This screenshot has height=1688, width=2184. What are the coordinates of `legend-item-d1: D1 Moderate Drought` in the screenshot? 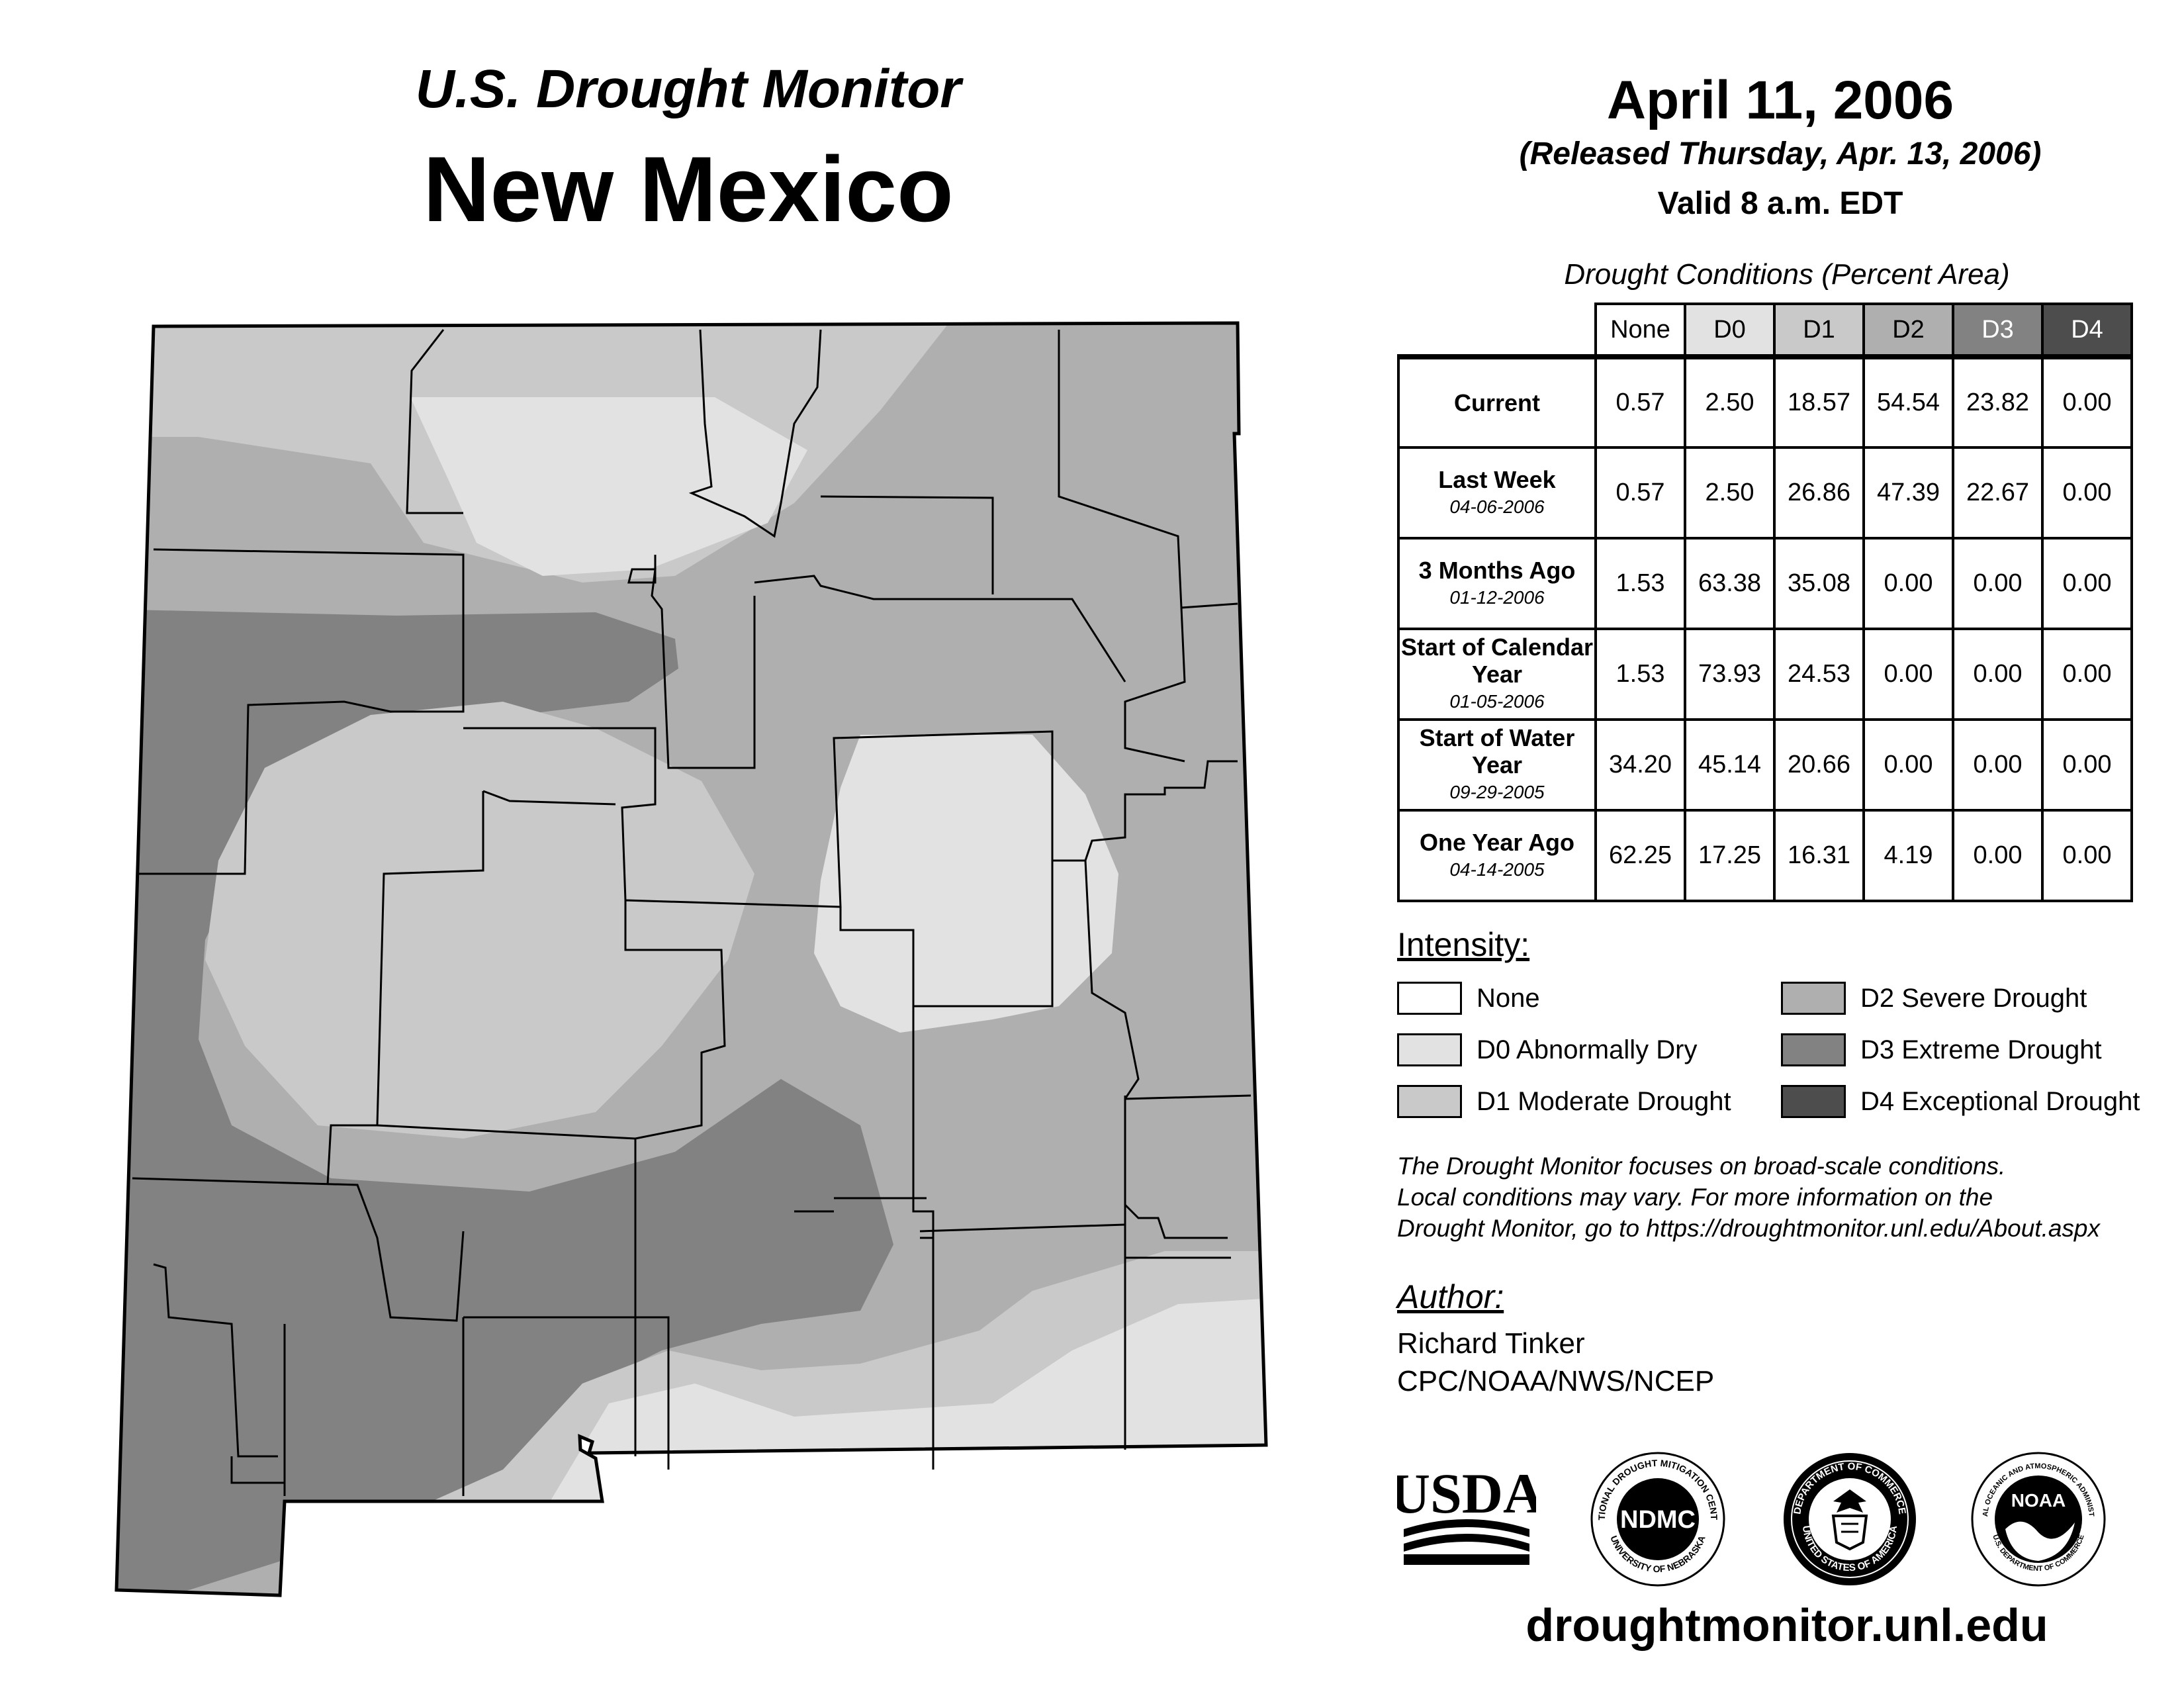 It's located at (1564, 1101).